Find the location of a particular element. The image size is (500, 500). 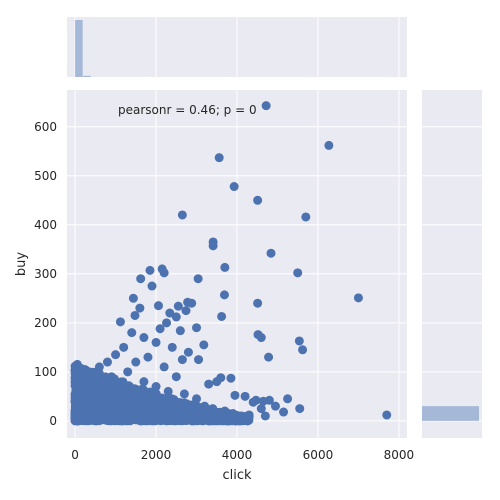

x-tick-label: 2000 is located at coordinates (156, 455).